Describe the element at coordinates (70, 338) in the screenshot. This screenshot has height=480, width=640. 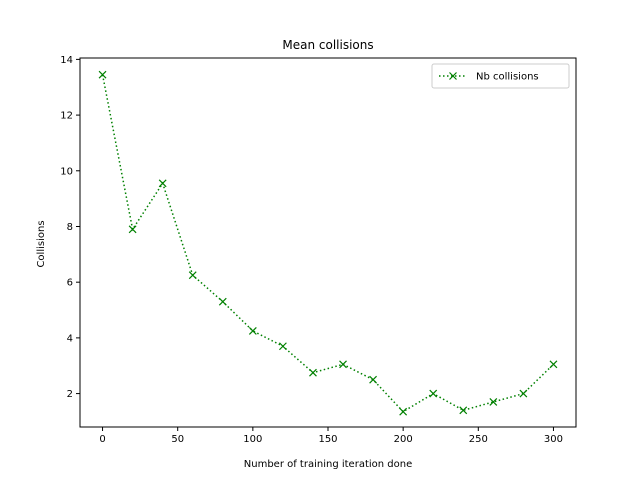
I see `y-tick-label: 4` at that location.